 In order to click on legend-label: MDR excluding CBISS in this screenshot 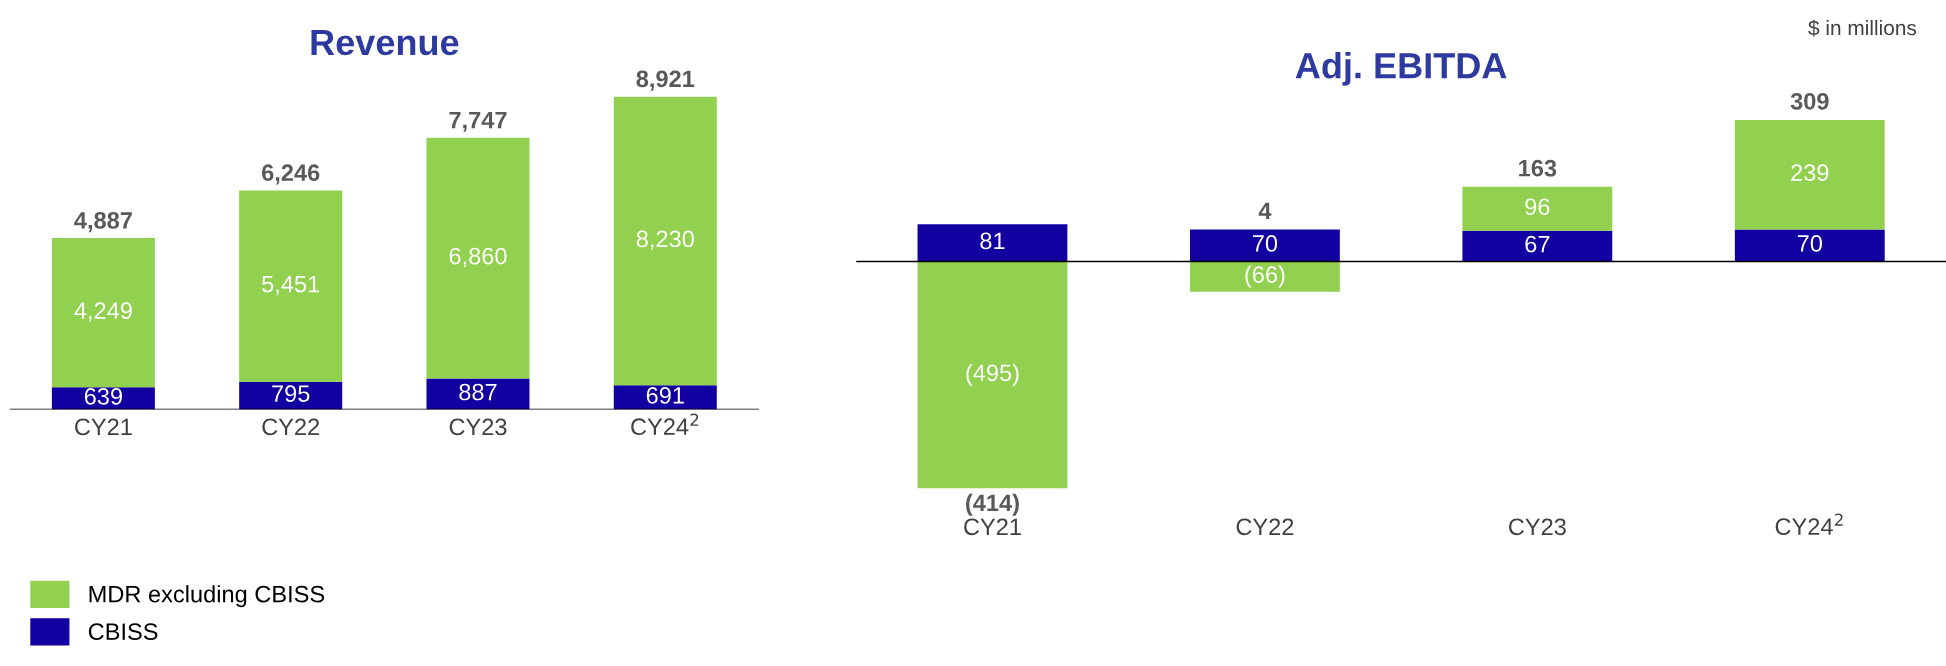, I will do `click(207, 596)`.